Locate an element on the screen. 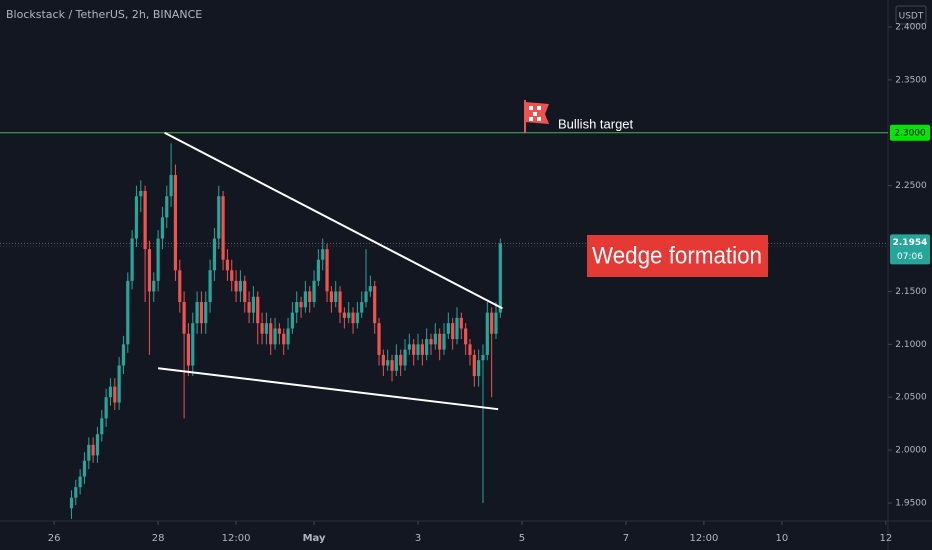 The width and height of the screenshot is (932, 550). target-price-label: 2.3000 is located at coordinates (910, 133).